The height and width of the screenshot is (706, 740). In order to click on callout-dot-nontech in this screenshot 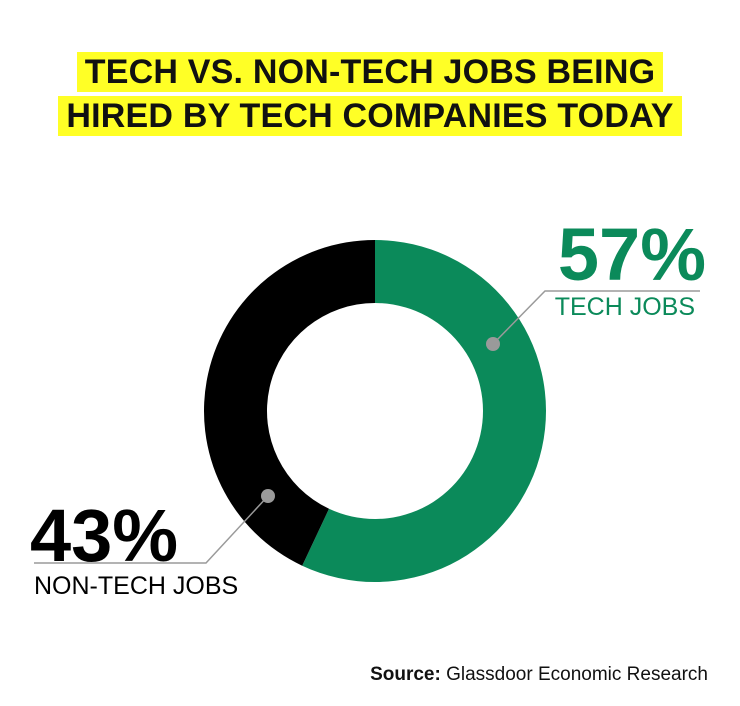, I will do `click(268, 496)`.